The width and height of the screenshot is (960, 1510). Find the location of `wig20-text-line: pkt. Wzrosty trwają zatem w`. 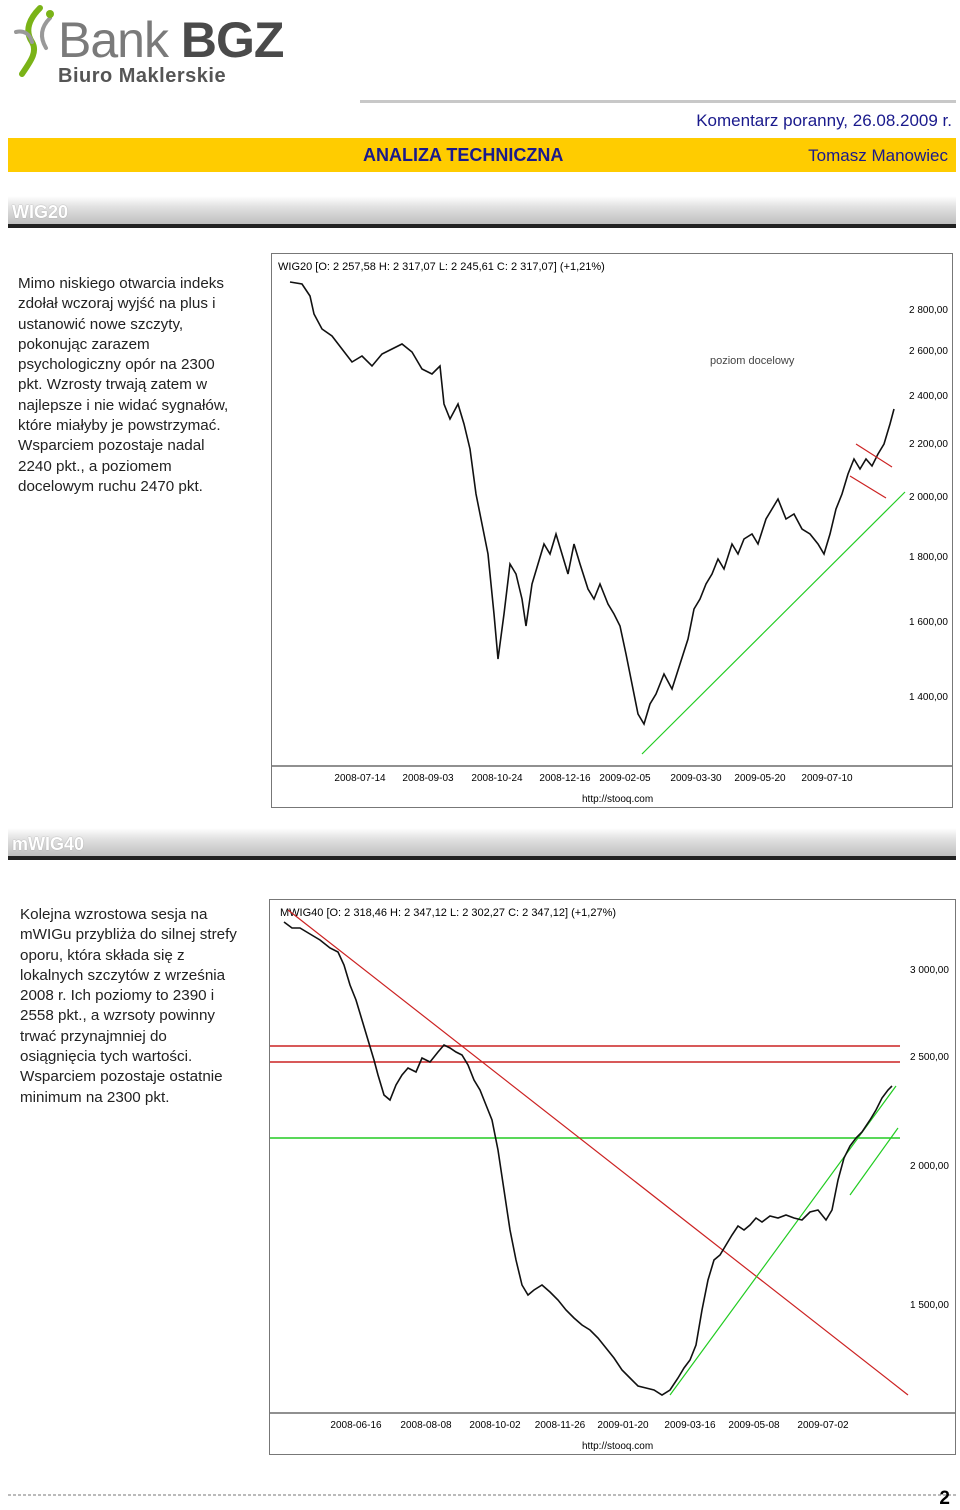

wig20-text-line: pkt. Wzrosty trwają zatem w is located at coordinates (113, 385).